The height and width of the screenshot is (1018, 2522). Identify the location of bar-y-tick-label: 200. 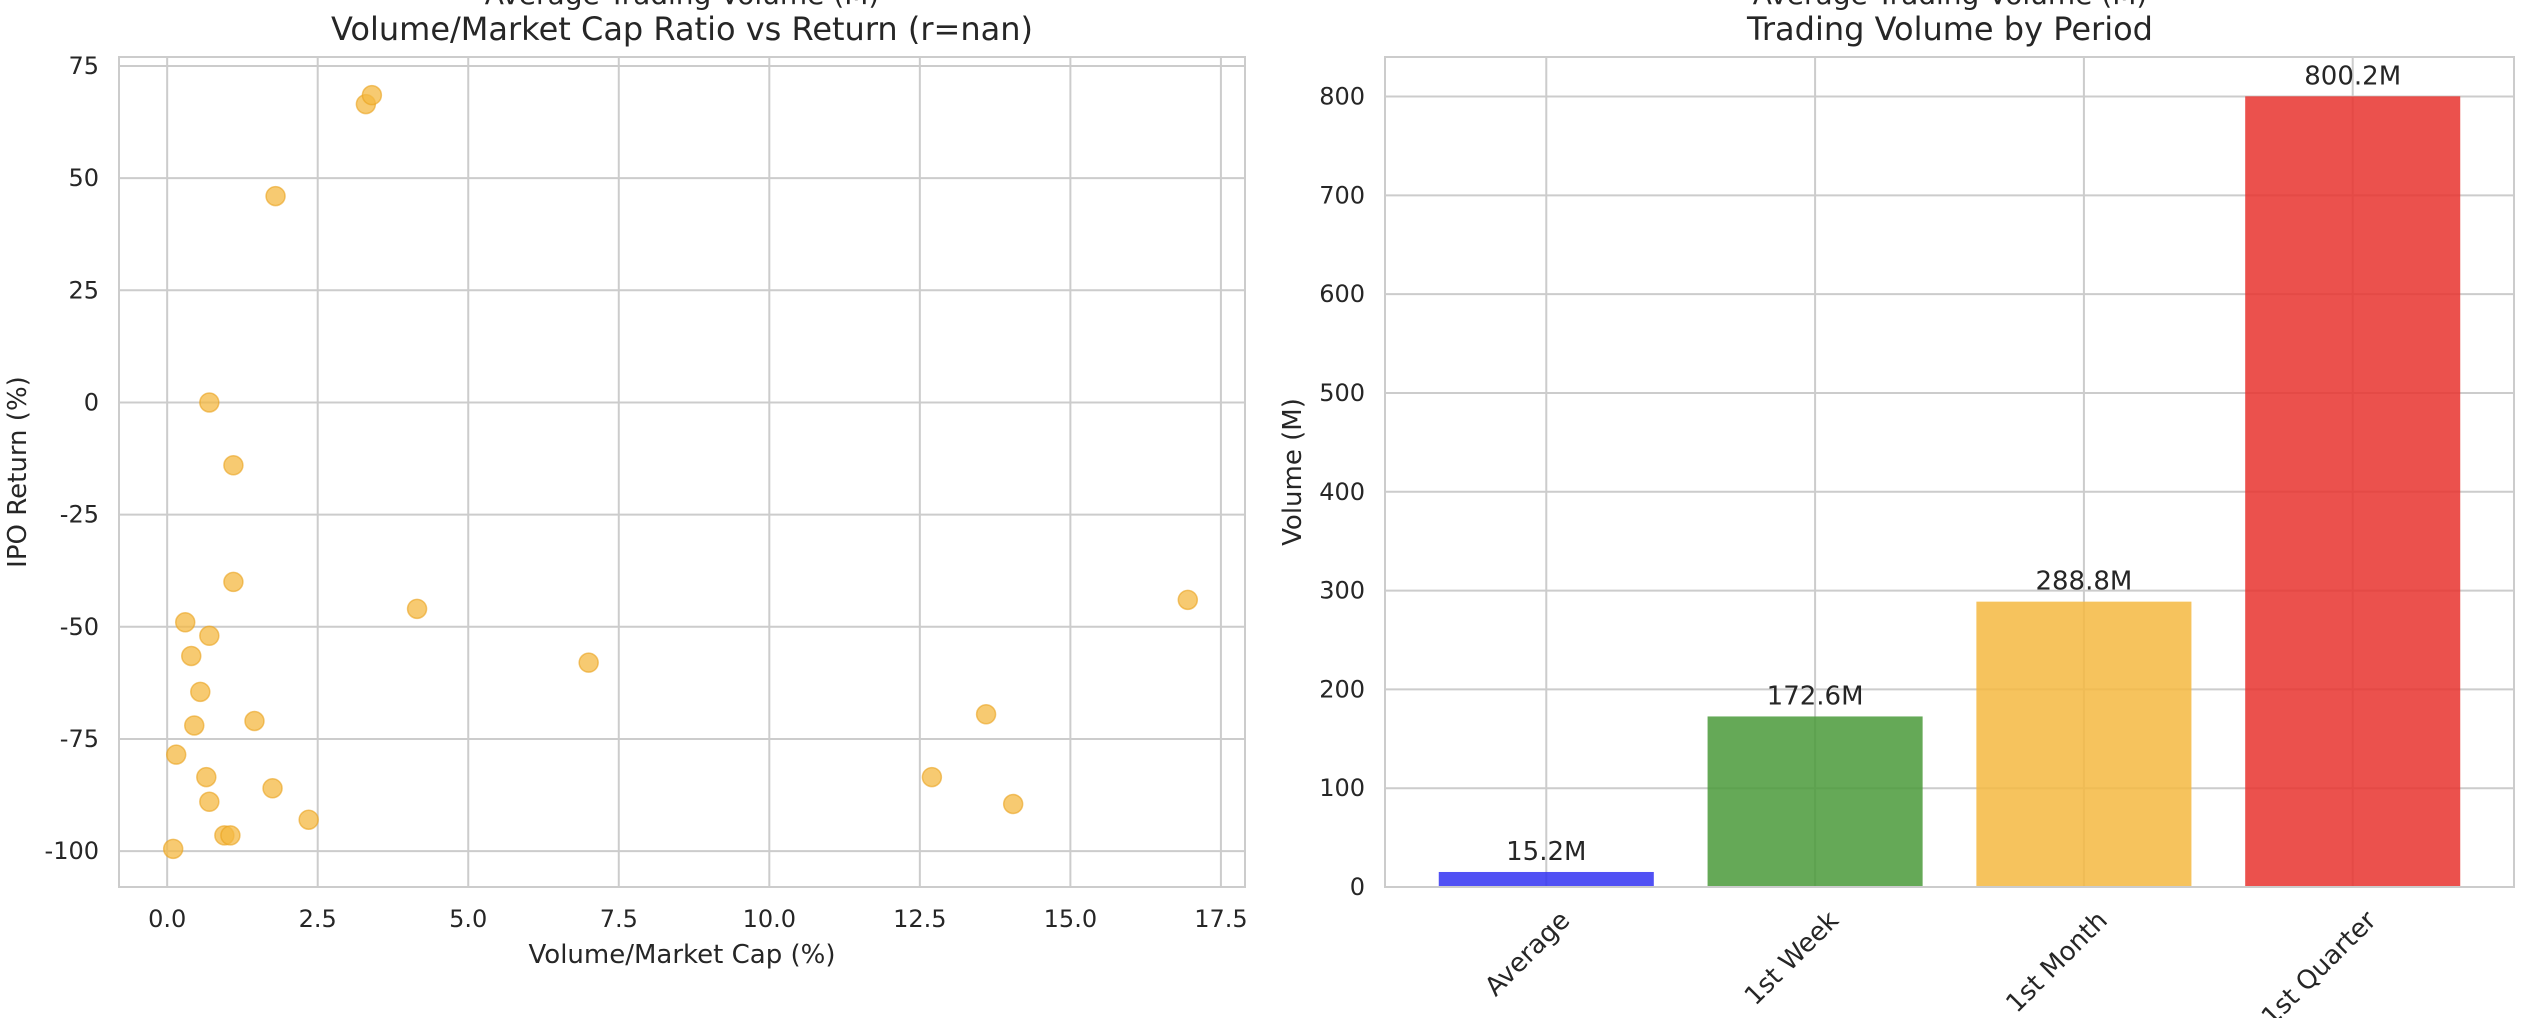
(1342, 689).